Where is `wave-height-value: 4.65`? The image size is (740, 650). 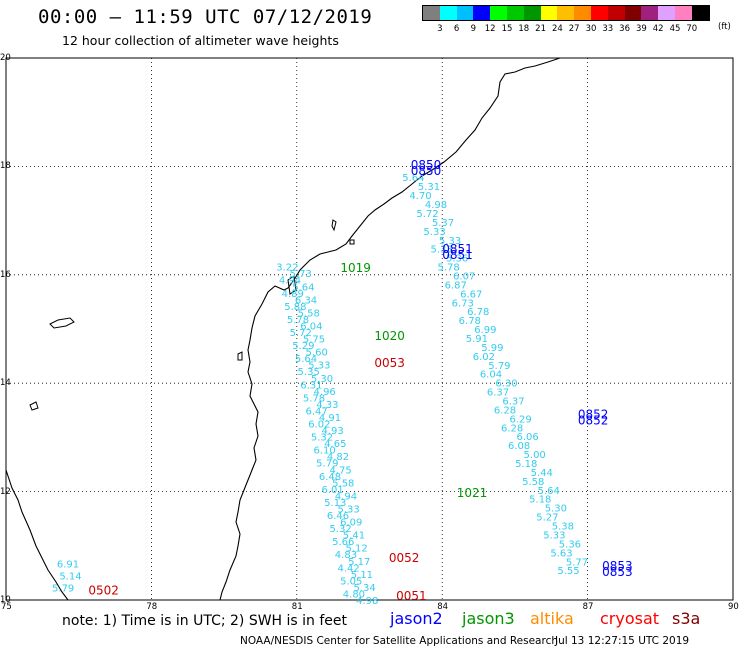 wave-height-value: 4.65 is located at coordinates (335, 444).